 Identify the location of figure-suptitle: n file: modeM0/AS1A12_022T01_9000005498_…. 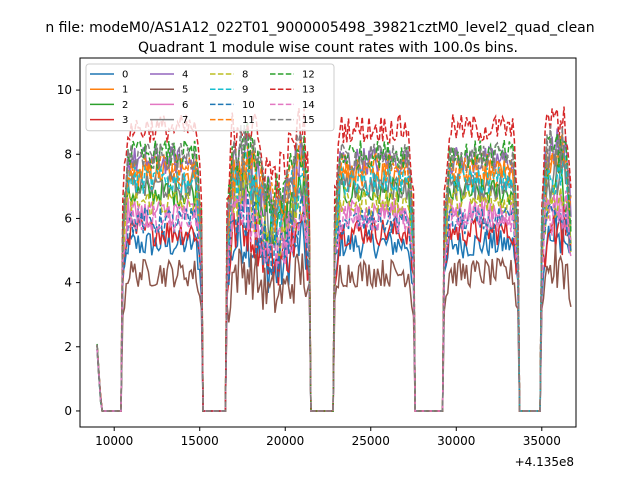
(319, 28).